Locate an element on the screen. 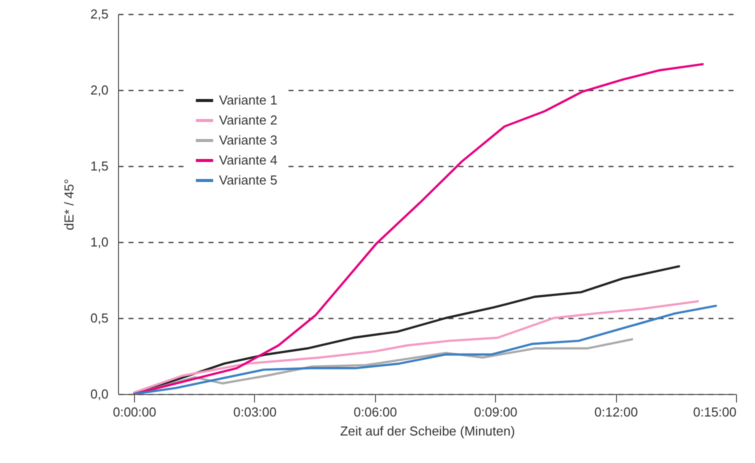  x-tick-label: 0:03:00 is located at coordinates (255, 412).